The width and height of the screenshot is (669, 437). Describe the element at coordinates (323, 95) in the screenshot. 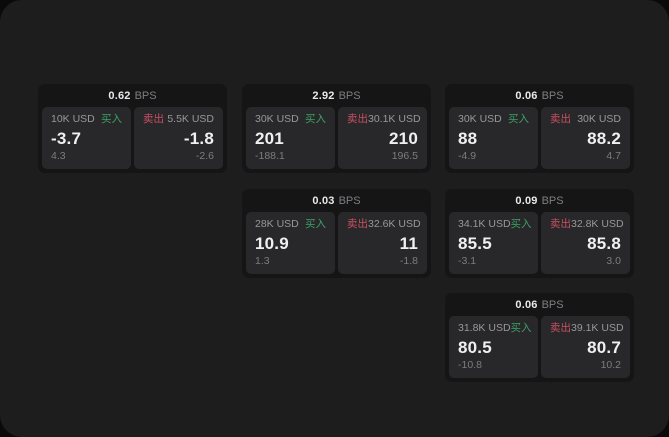

I see `bps-value: 2.92` at that location.